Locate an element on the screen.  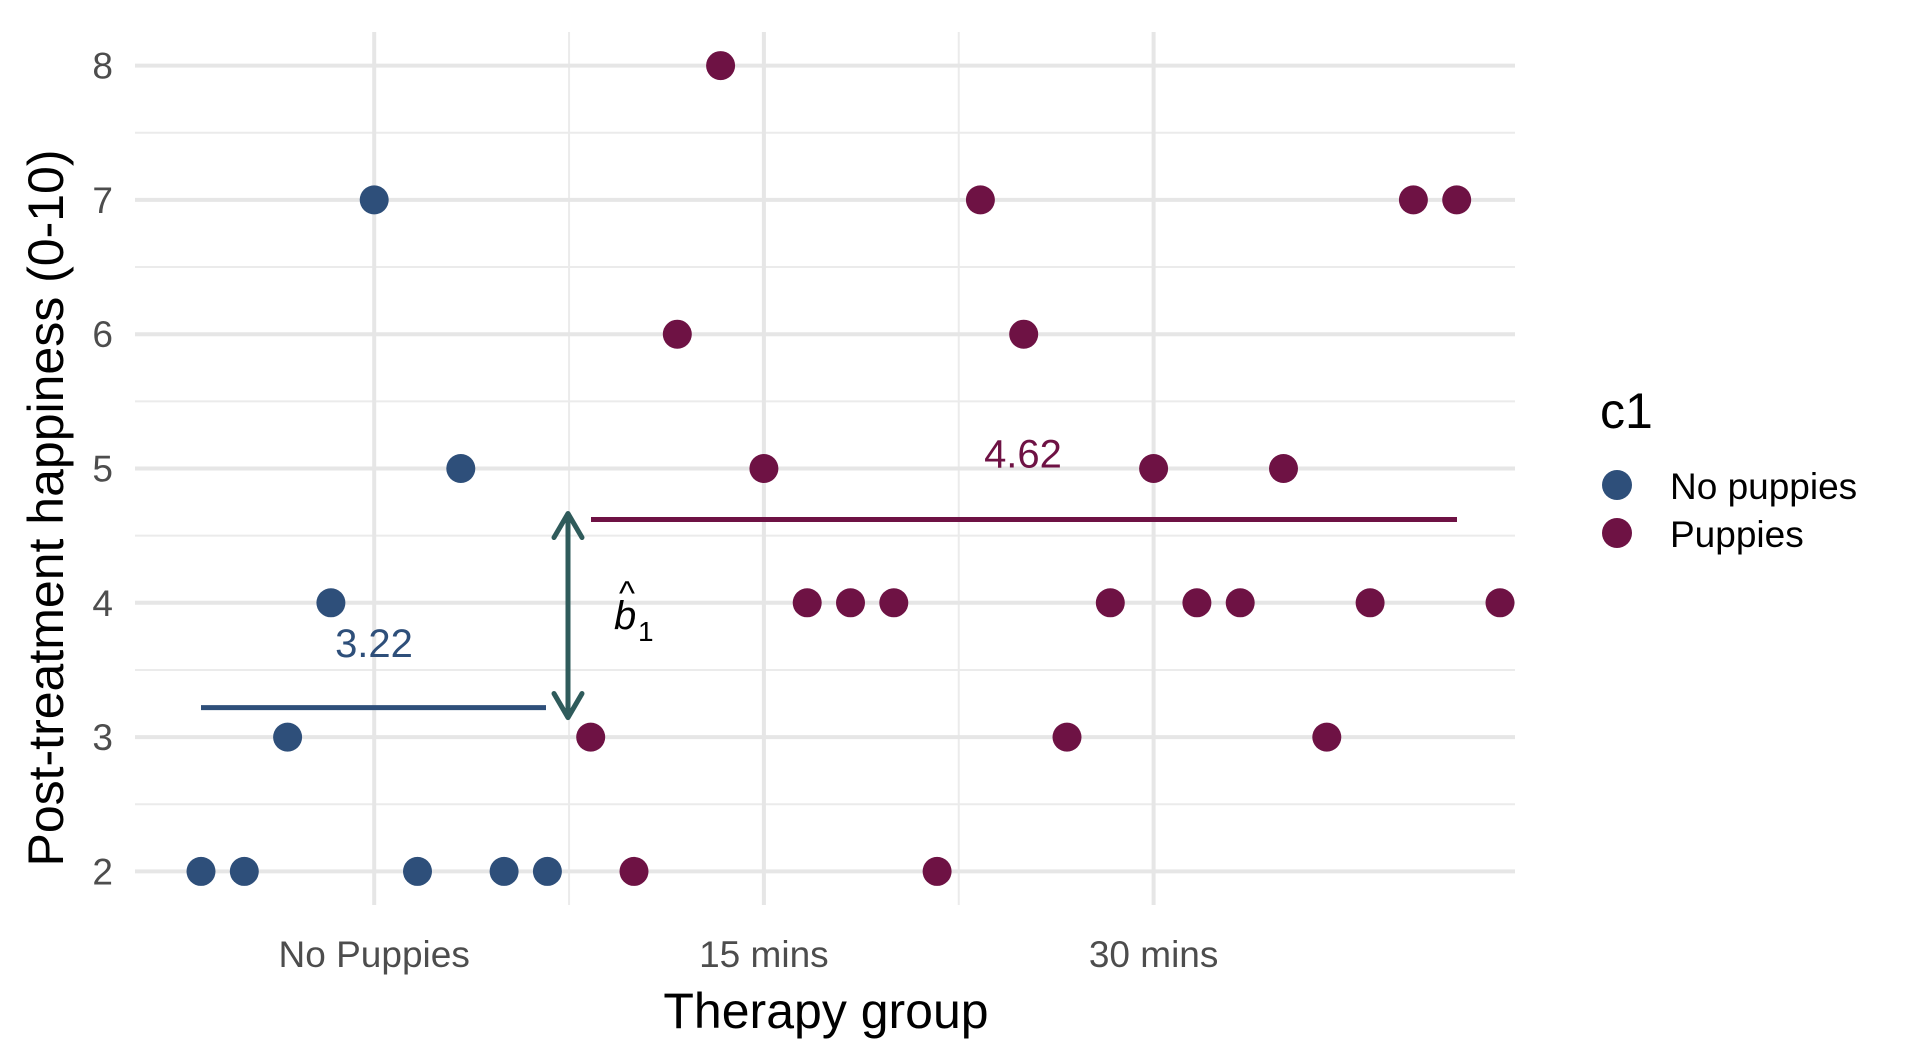
x-tick-labels: No Puppies 15 mins 30 mins is located at coordinates (749, 954).